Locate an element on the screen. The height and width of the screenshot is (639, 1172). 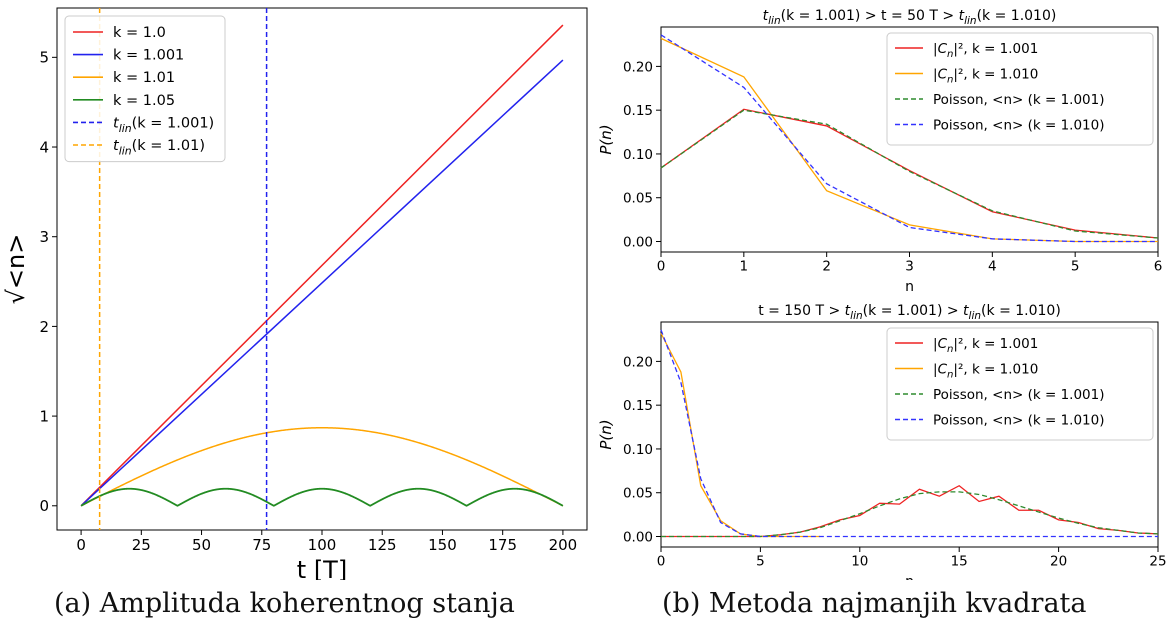
y-tick-label: 2 is located at coordinates (44, 327).